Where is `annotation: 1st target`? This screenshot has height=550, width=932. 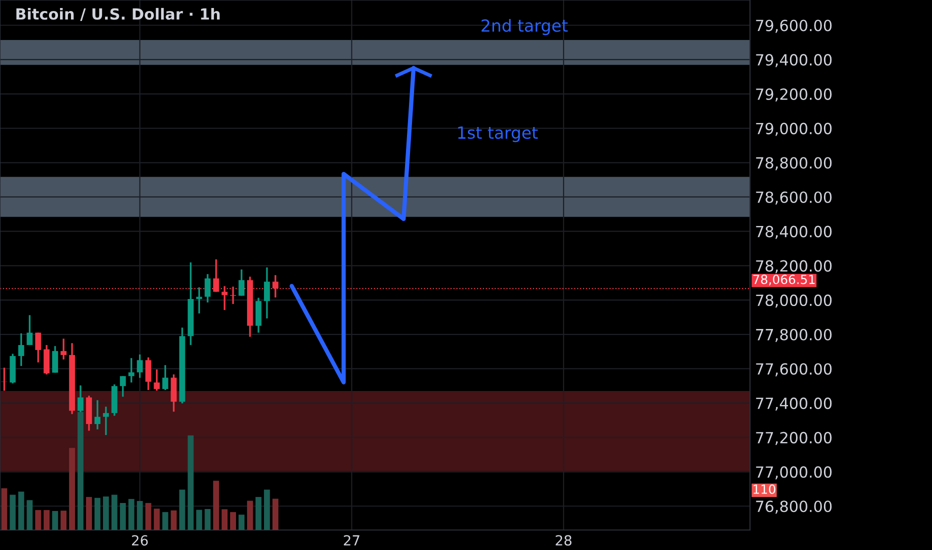
annotation: 1st target is located at coordinates (498, 134).